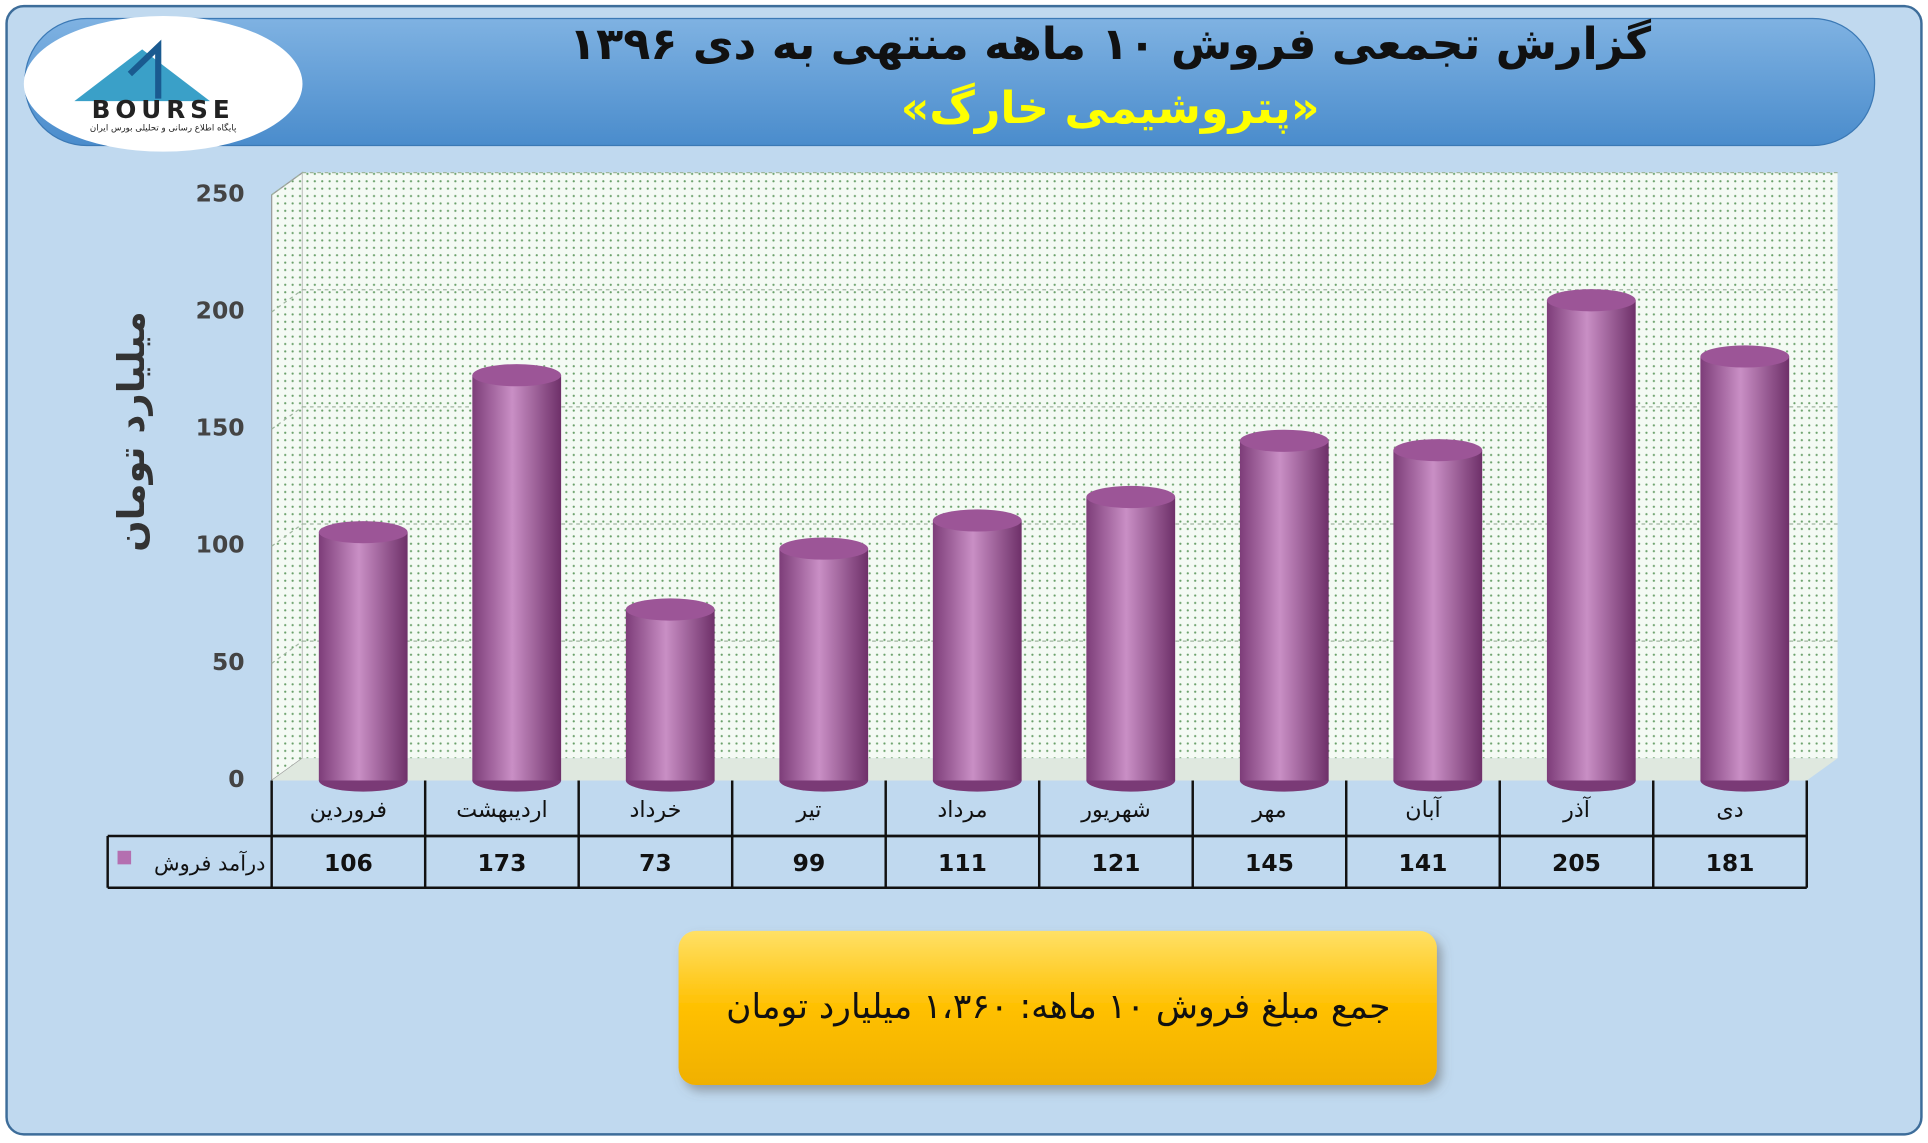  I want to click on legend-label: درآمد فروش, so click(209, 862).